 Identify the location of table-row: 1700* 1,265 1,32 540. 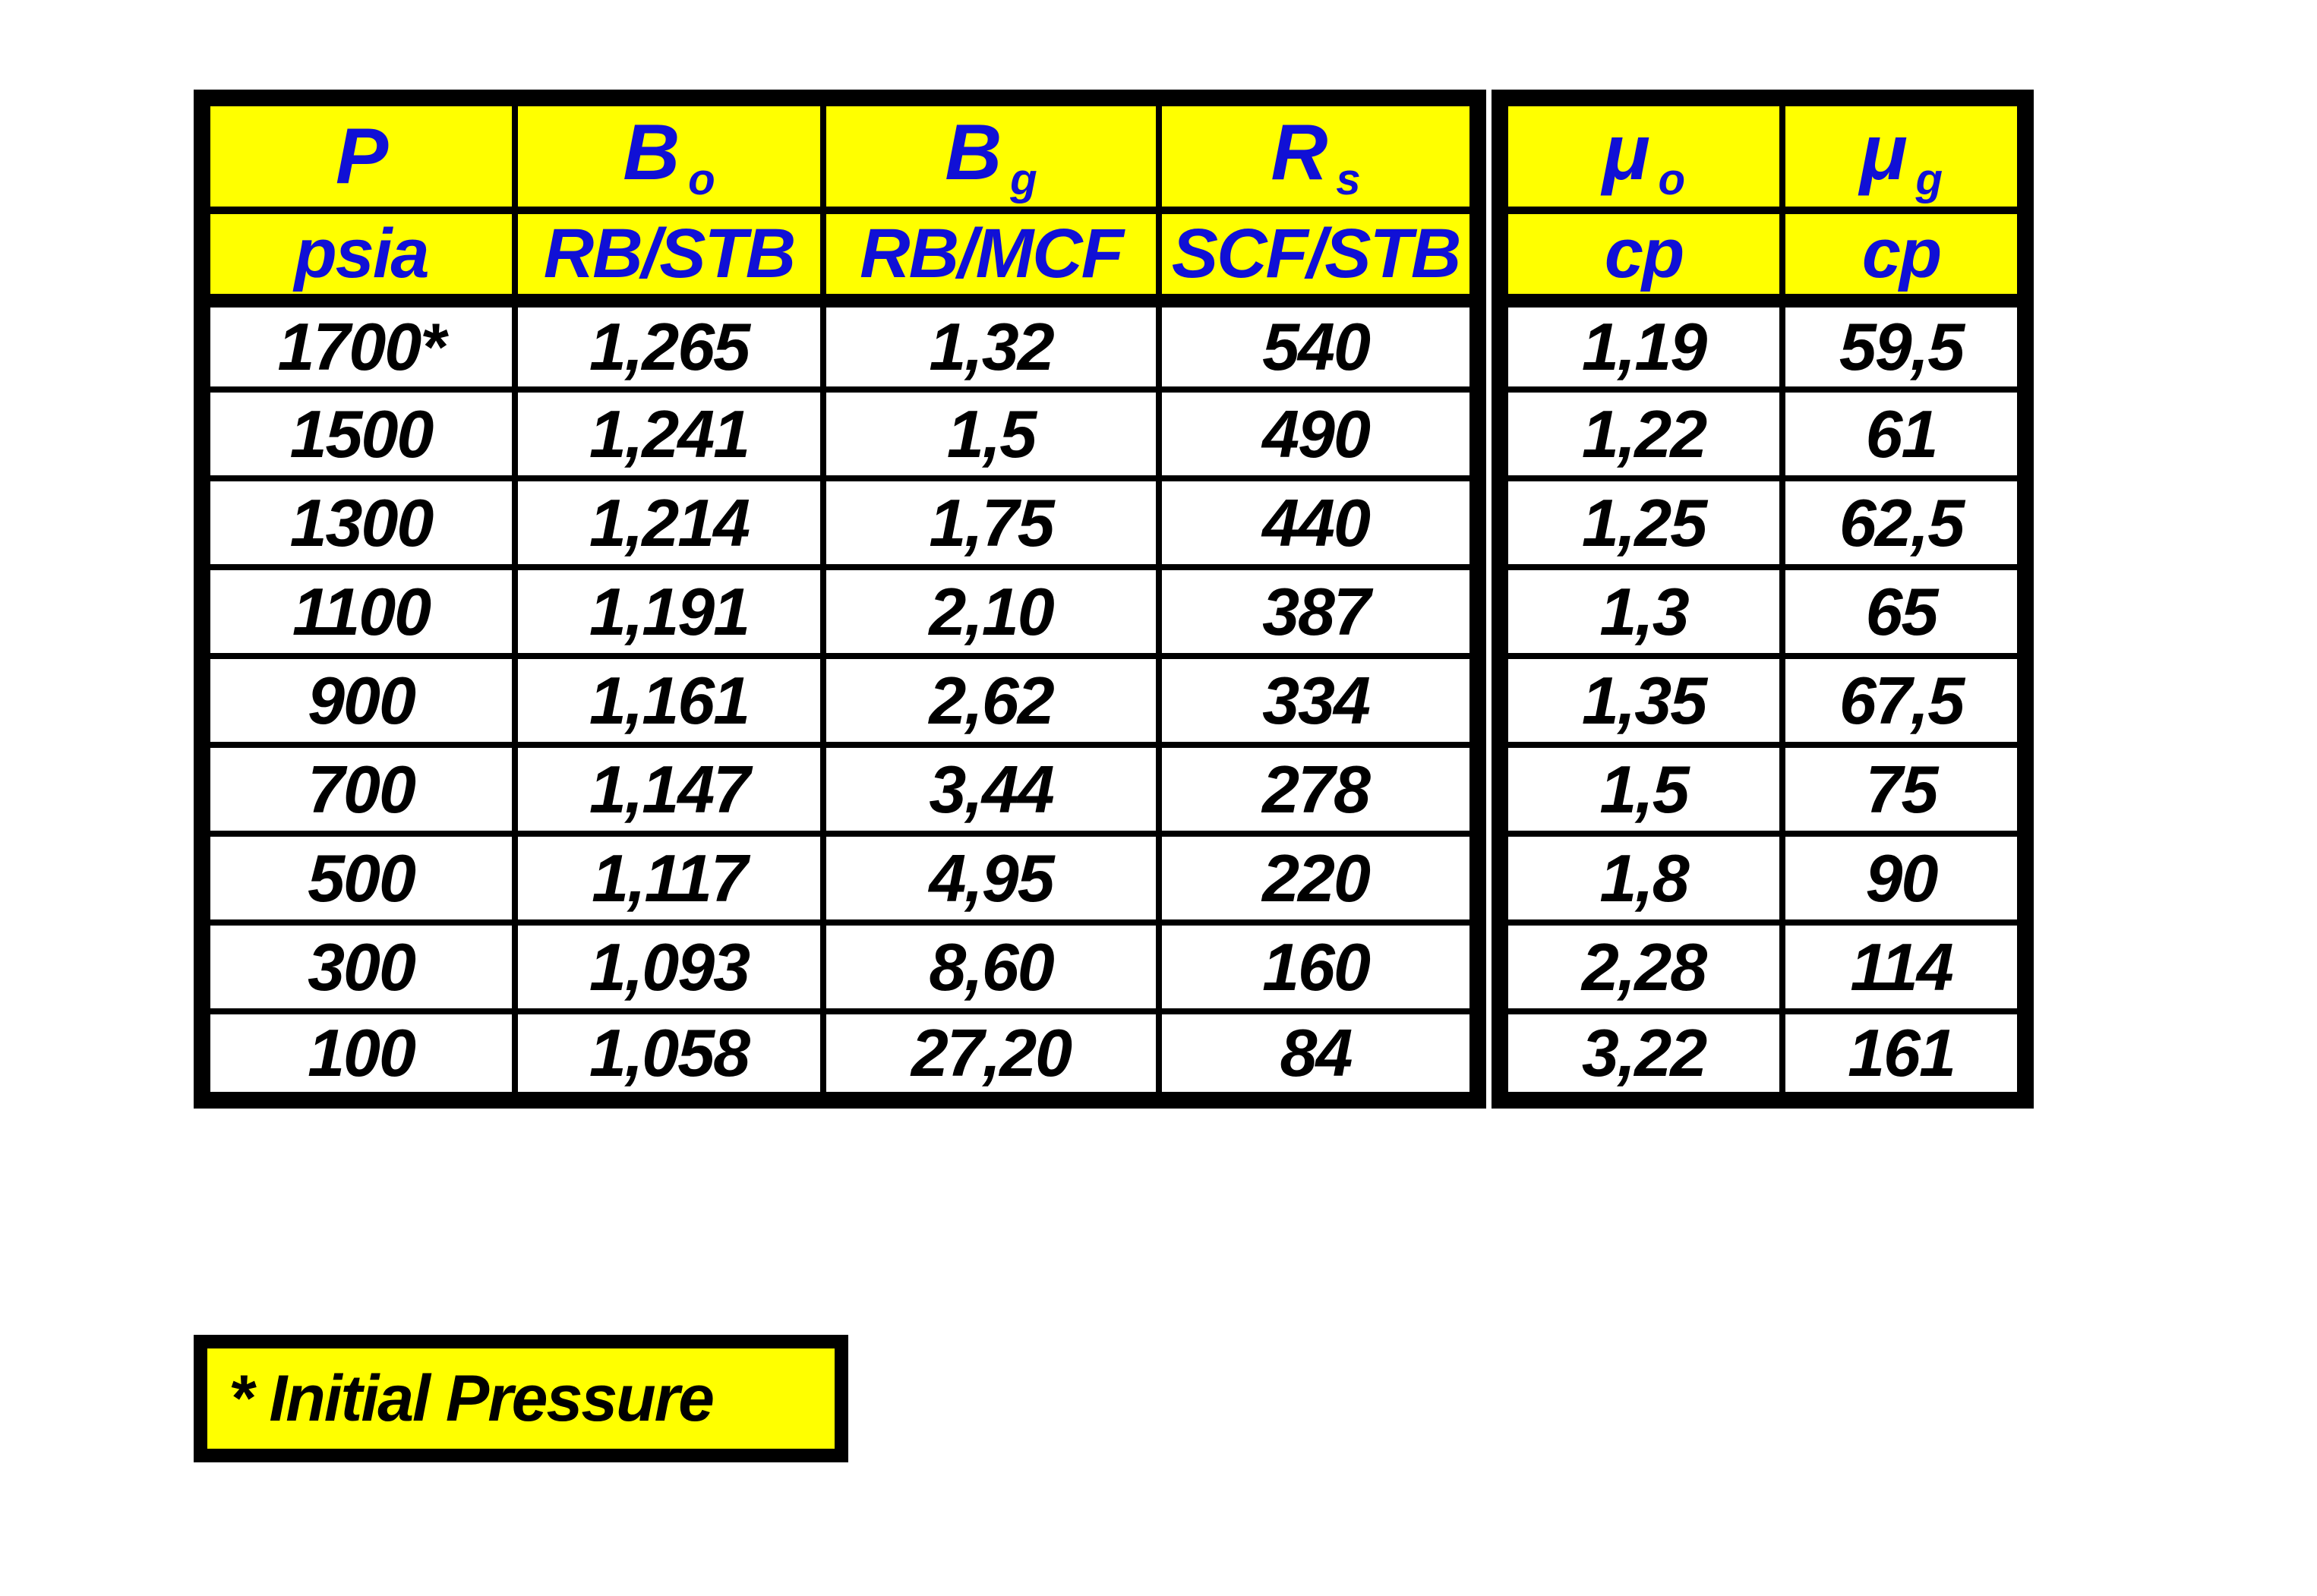
(840, 345).